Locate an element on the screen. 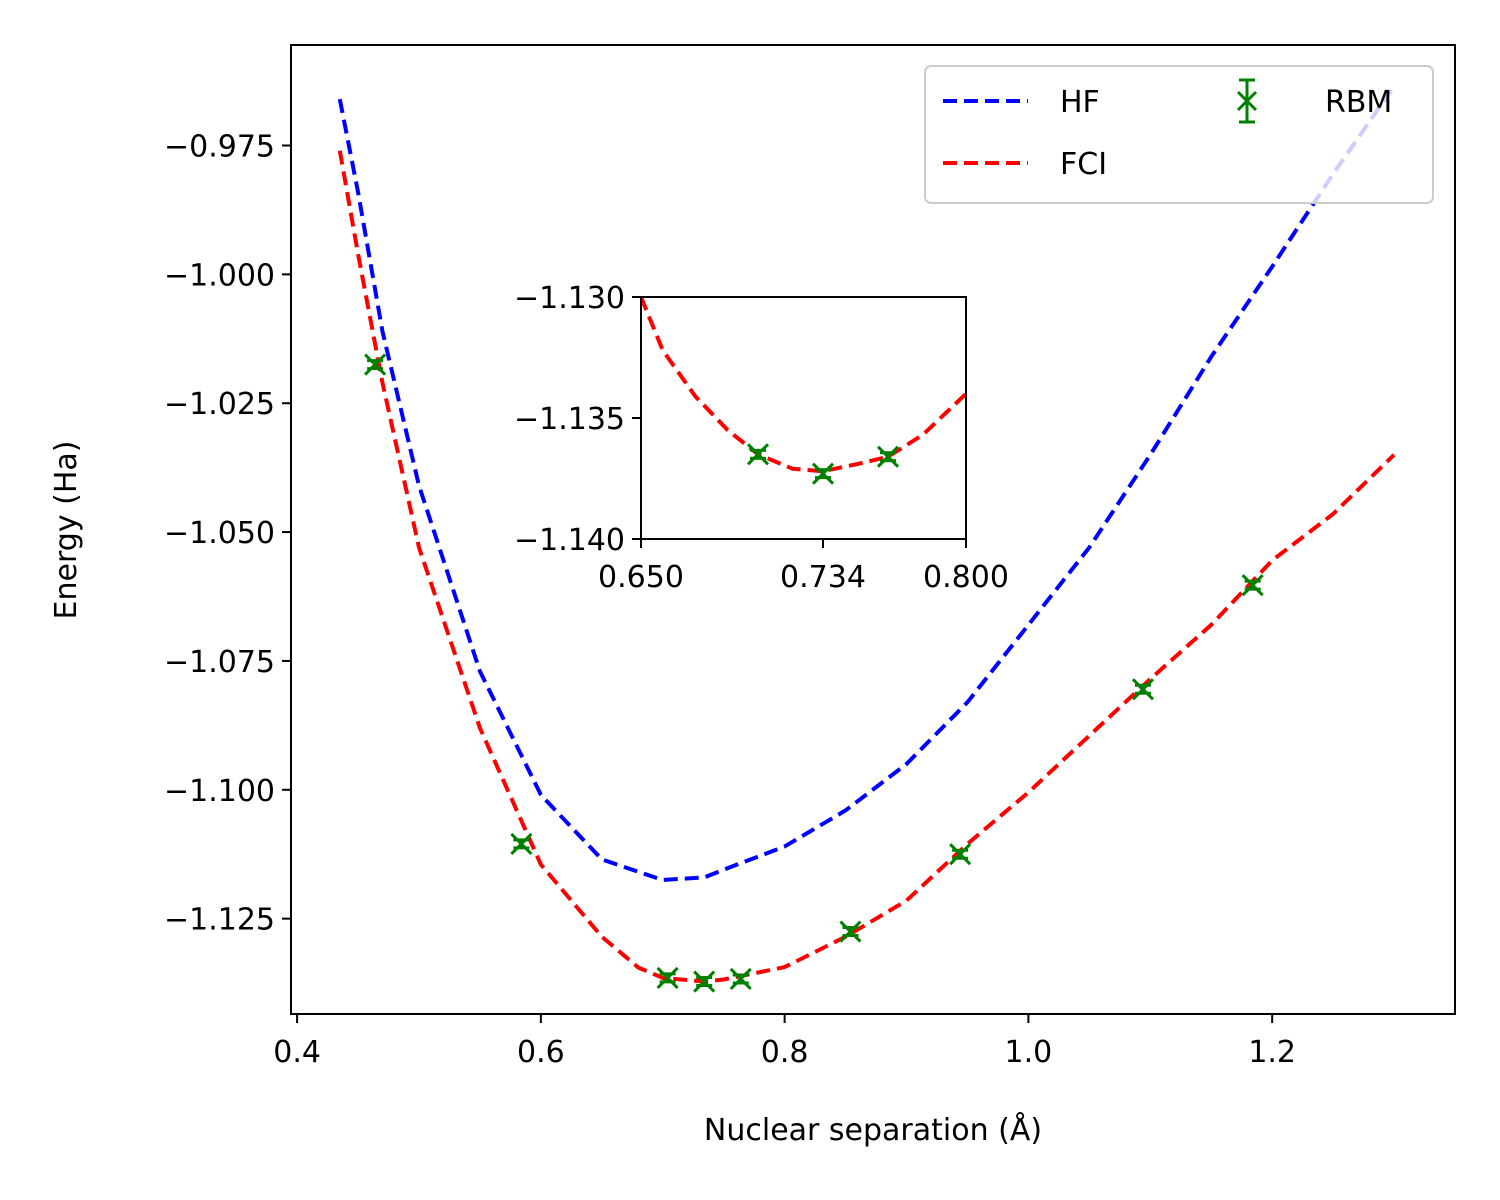 This screenshot has height=1200, width=1500. legend-hf-label: HF is located at coordinates (1080, 102).